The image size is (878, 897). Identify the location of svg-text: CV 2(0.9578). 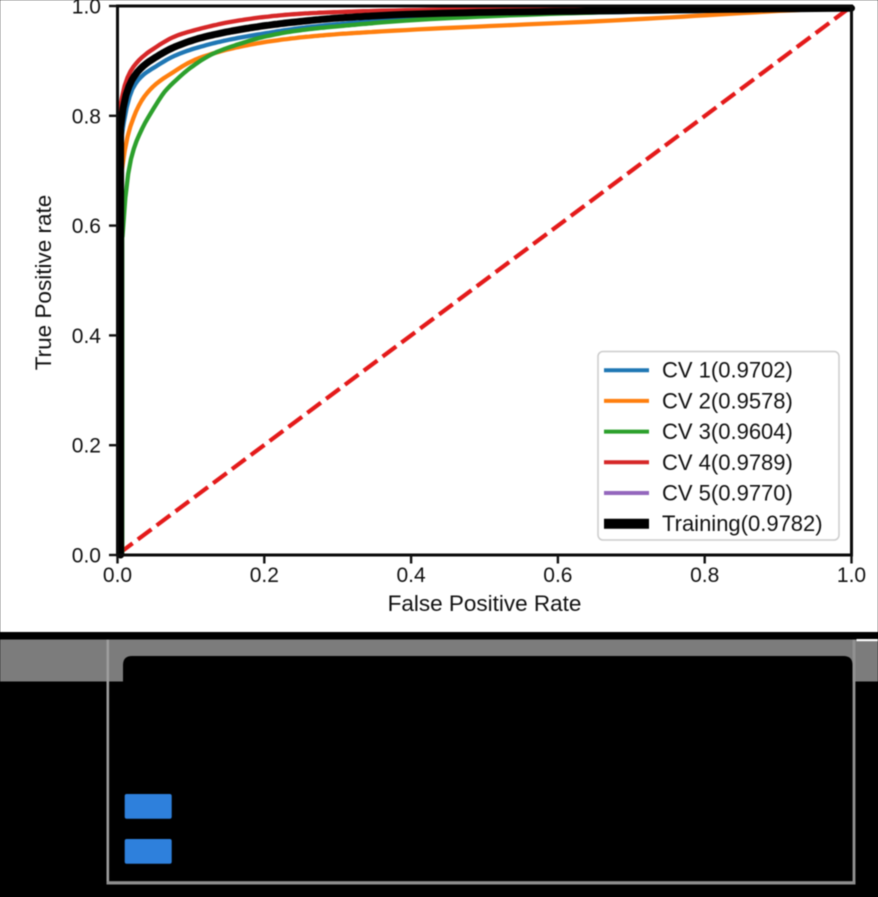
(727, 400).